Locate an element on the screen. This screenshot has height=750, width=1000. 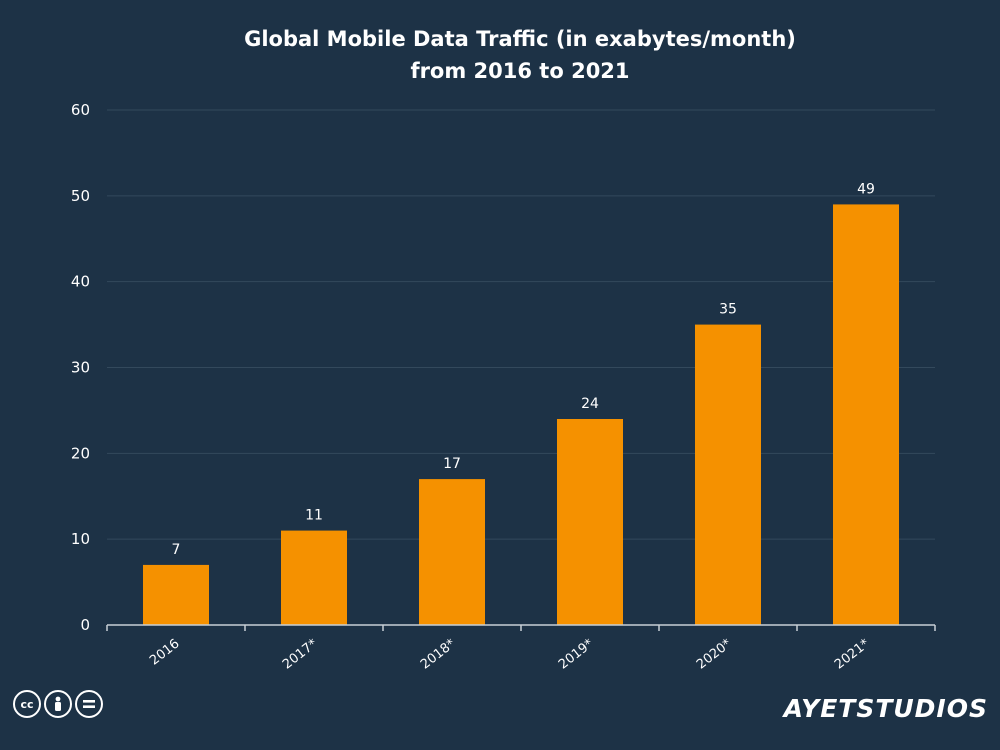
bar-2016 is located at coordinates (176, 594).